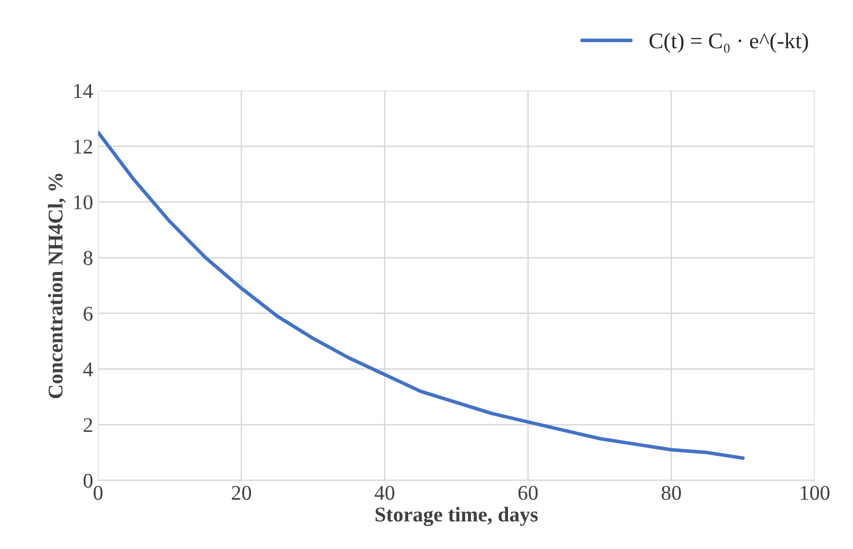  What do you see at coordinates (384, 493) in the screenshot?
I see `x-tick-label: 40` at bounding box center [384, 493].